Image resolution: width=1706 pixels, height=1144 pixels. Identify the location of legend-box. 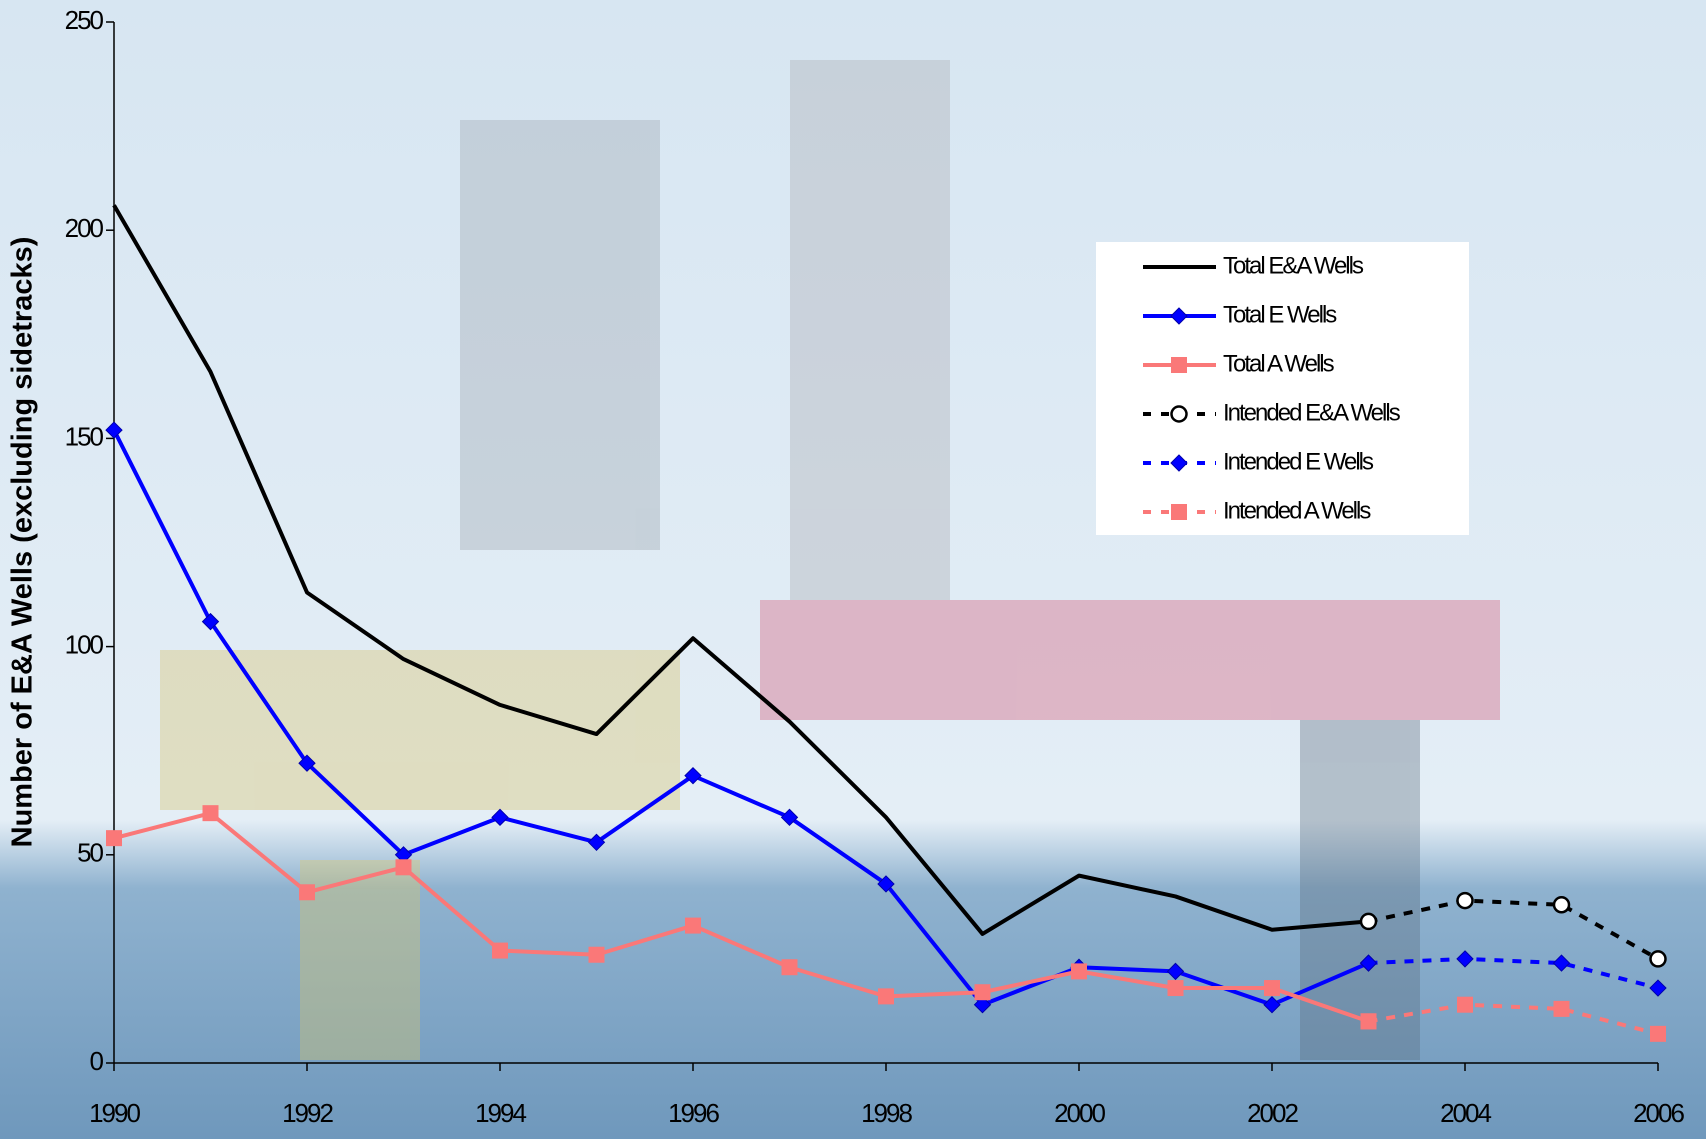
(1282, 388).